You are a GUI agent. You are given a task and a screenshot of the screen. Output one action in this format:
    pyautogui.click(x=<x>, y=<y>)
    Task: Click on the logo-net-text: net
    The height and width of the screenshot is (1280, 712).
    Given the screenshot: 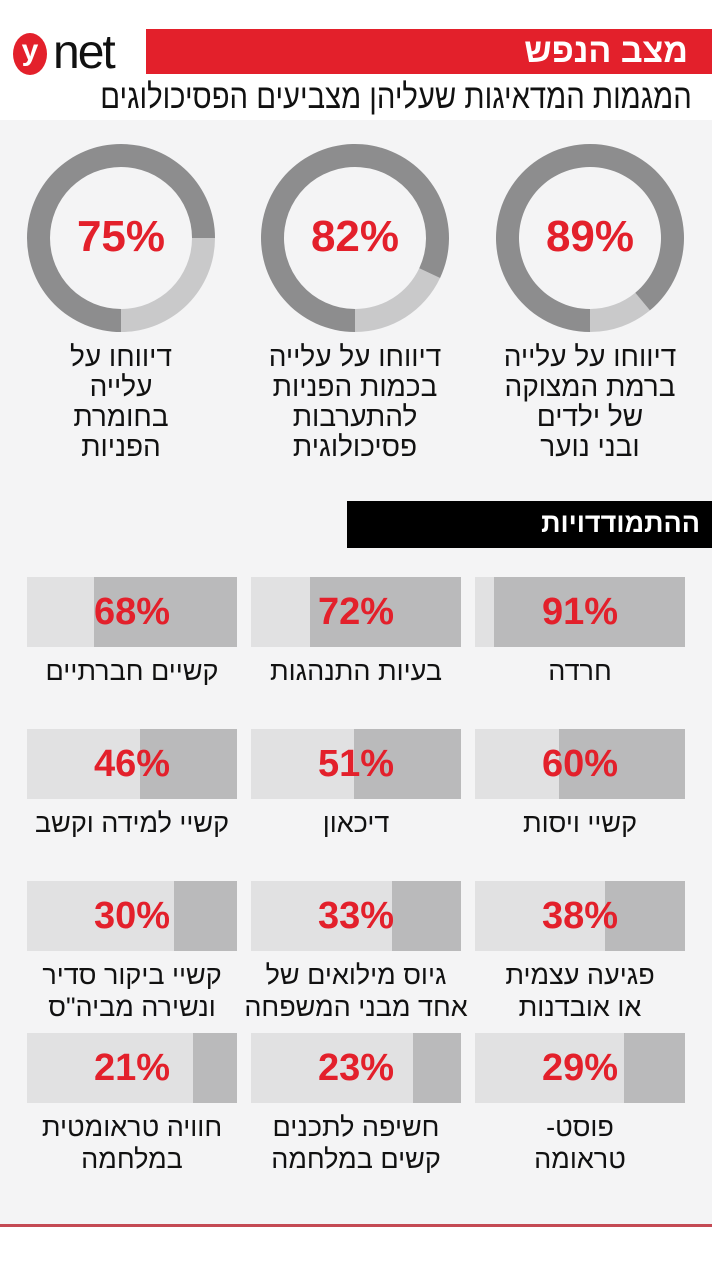 What is the action you would take?
    pyautogui.click(x=84, y=52)
    